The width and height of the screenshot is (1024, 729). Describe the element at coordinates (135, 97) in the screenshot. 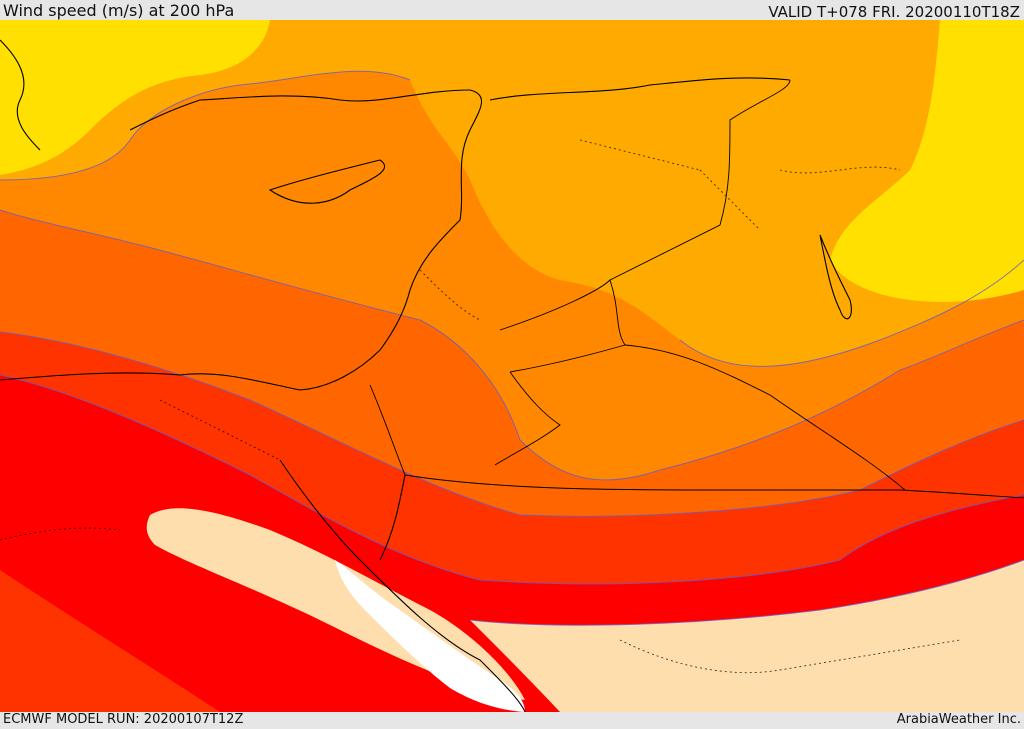

I see `band-yellow-nw` at that location.